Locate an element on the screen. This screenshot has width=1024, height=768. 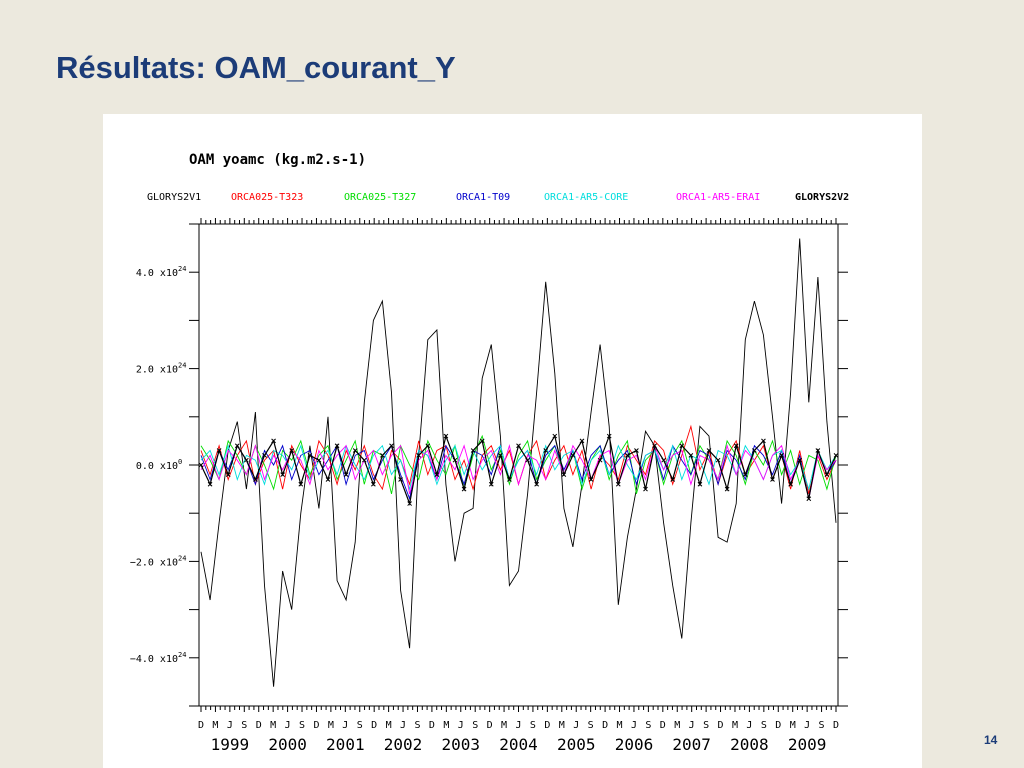
y-tick-label: 2.0 x10 is located at coordinates (157, 370).